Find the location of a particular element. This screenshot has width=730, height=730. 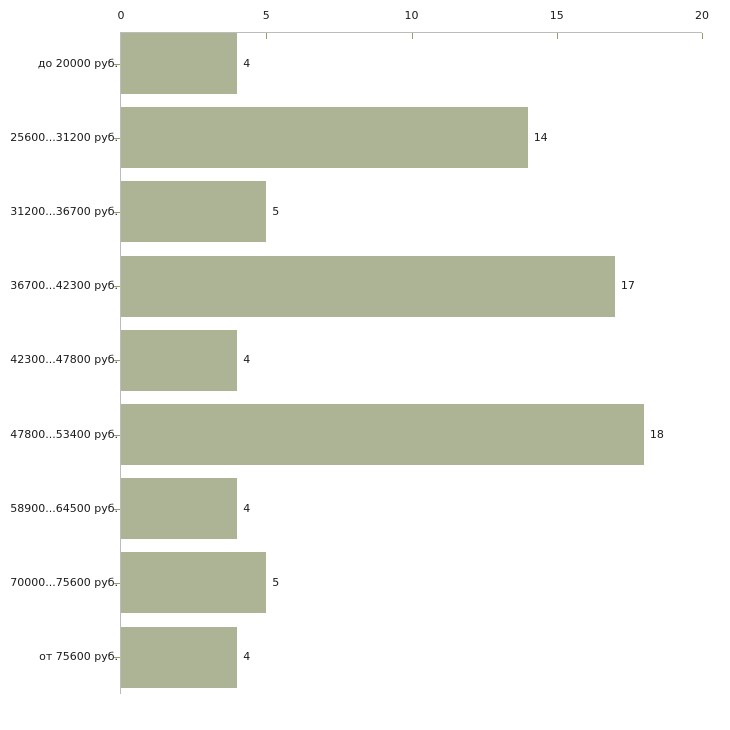

bar-value-label: 14 is located at coordinates (540, 137).